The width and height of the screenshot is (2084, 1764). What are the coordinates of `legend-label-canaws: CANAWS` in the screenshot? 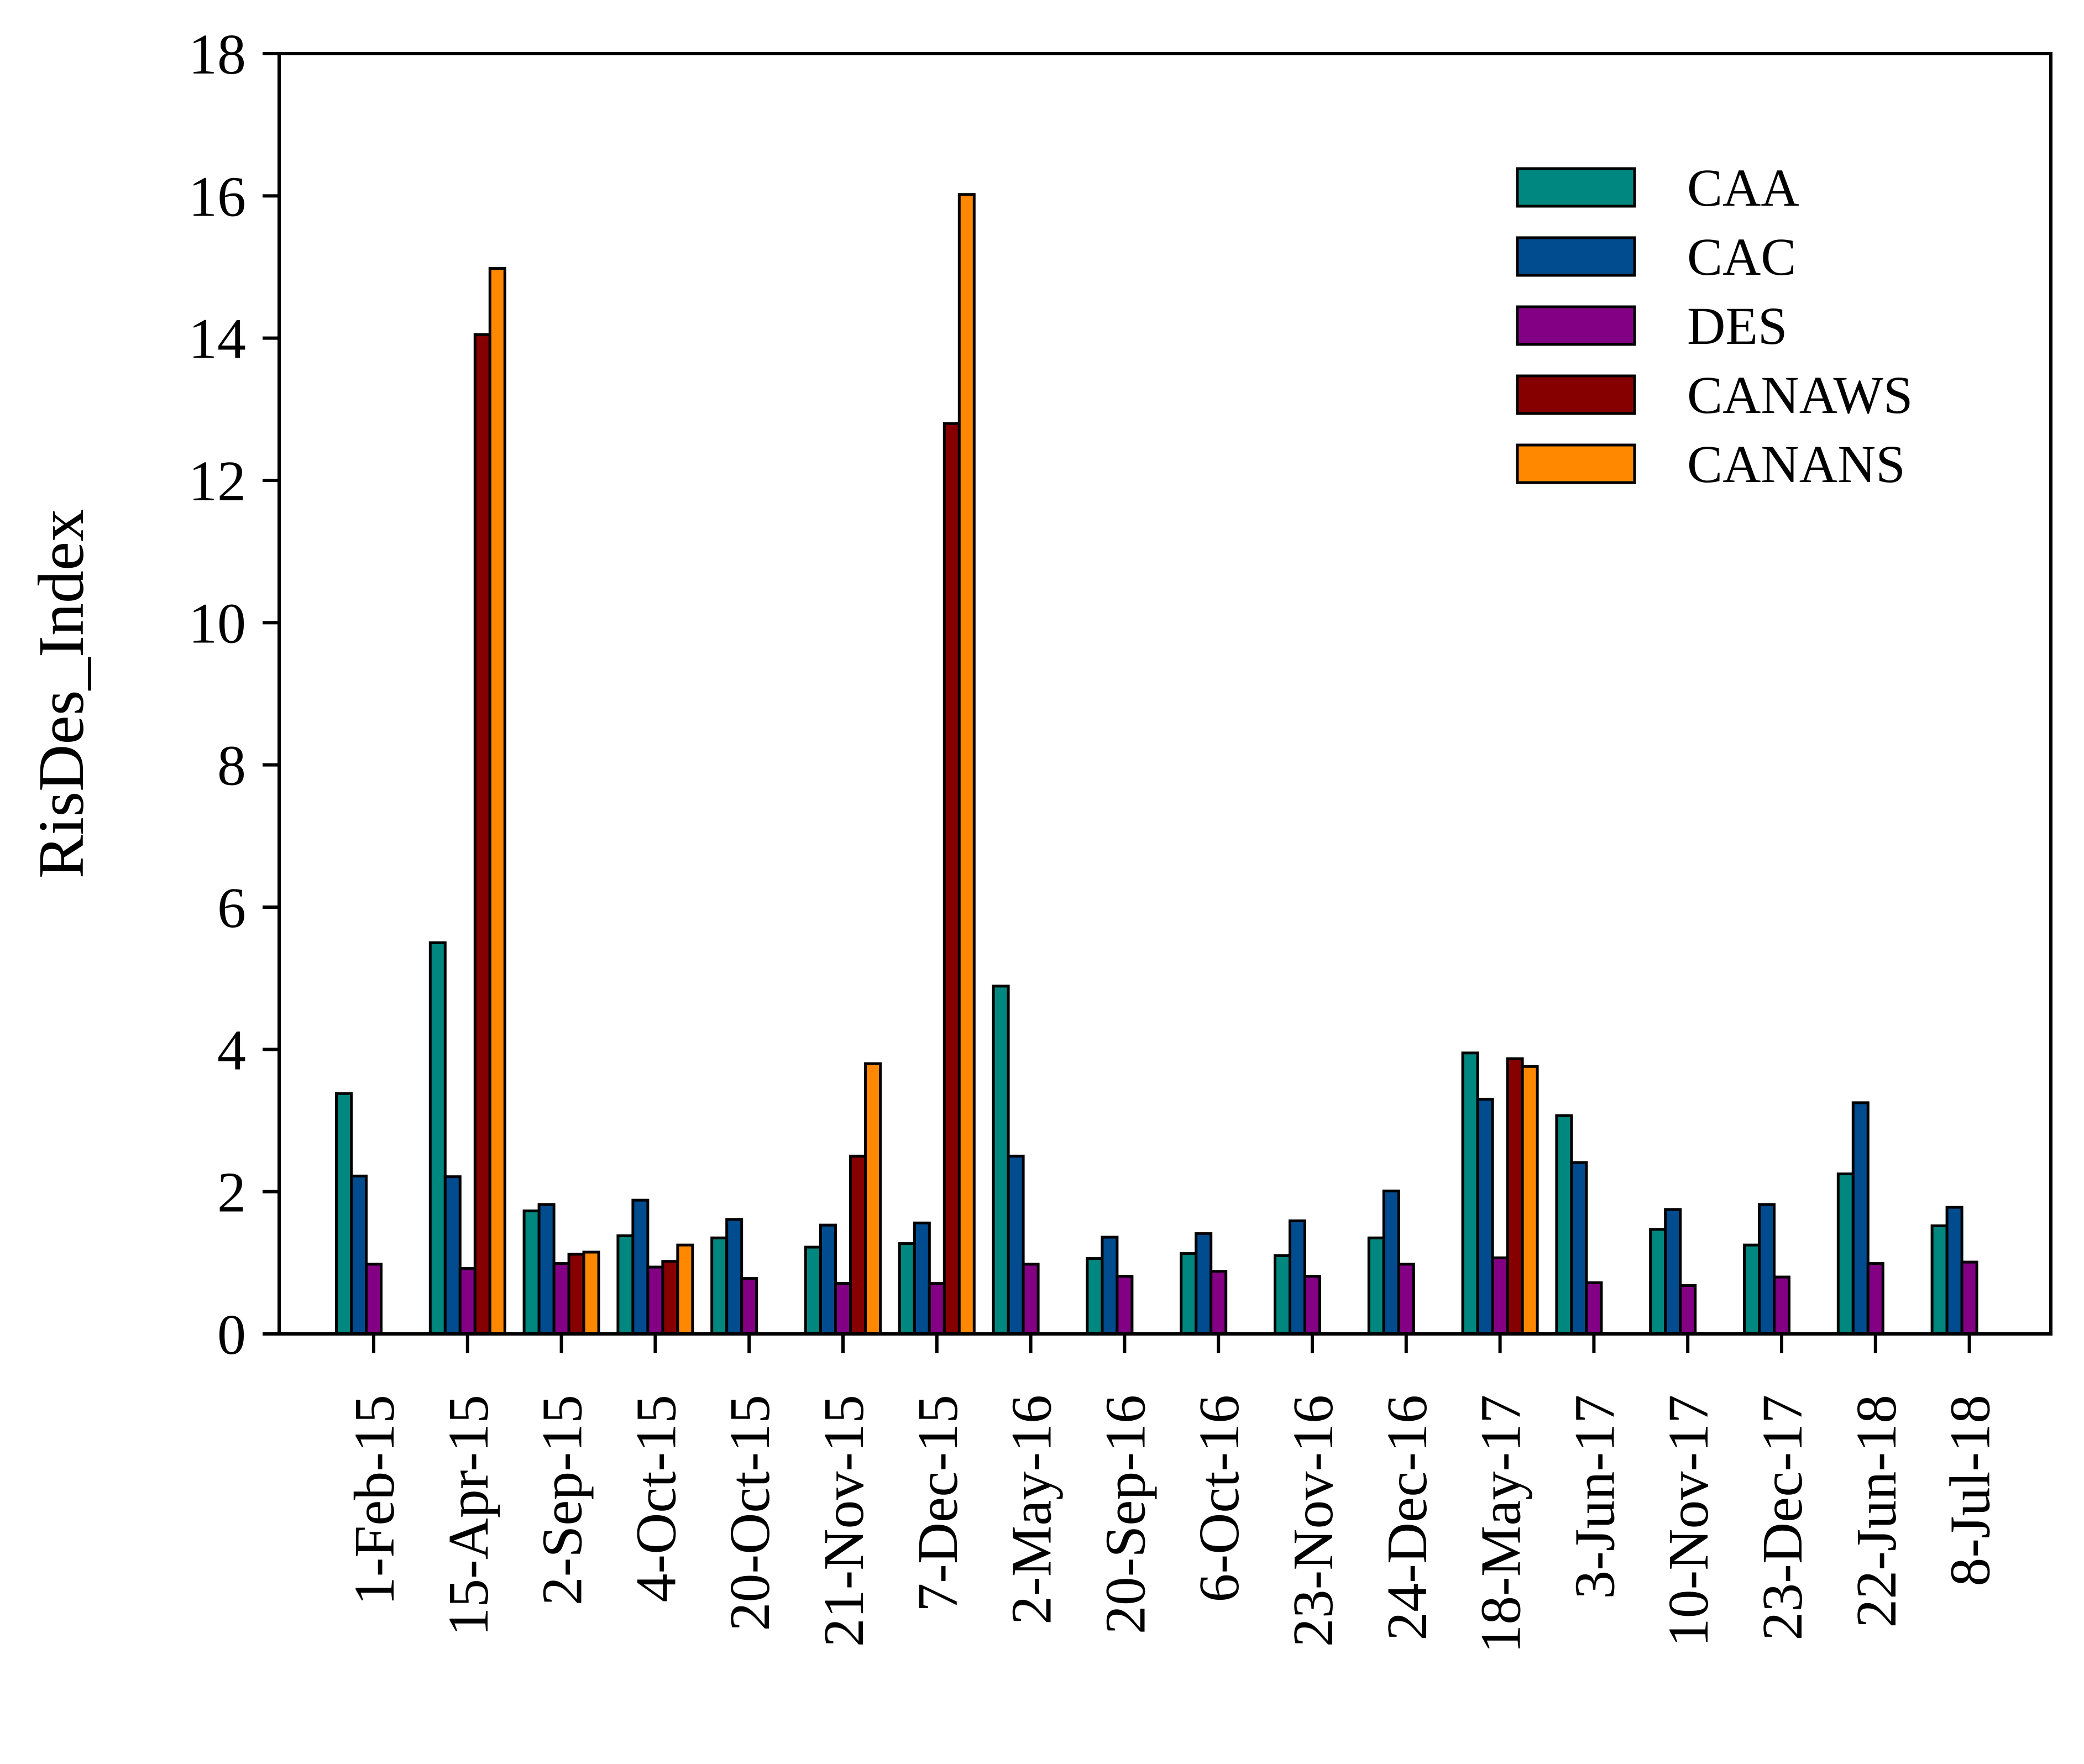 It's located at (1800, 395).